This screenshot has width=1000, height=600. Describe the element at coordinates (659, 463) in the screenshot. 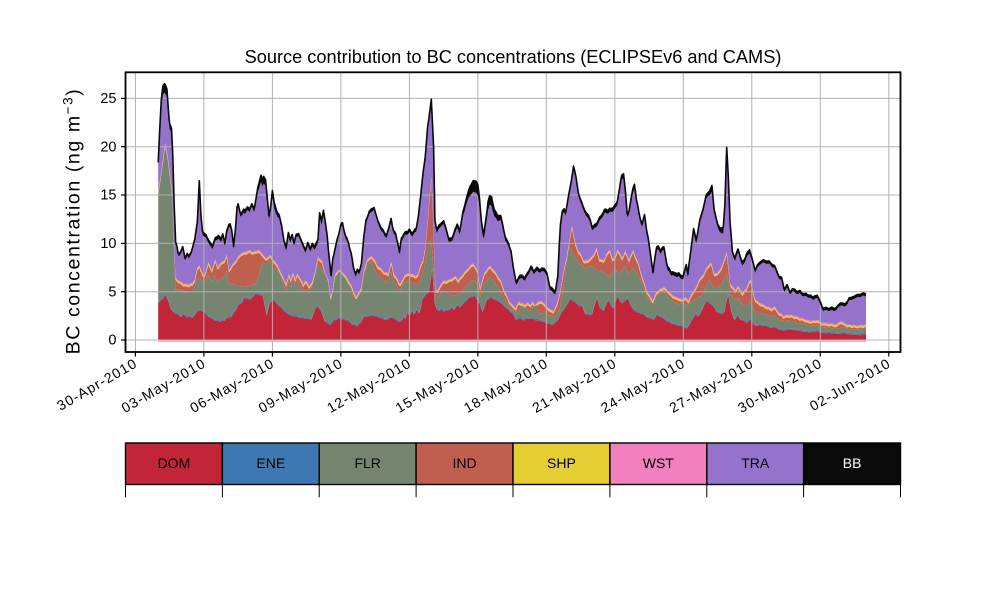

I see `svg-text: WST` at that location.